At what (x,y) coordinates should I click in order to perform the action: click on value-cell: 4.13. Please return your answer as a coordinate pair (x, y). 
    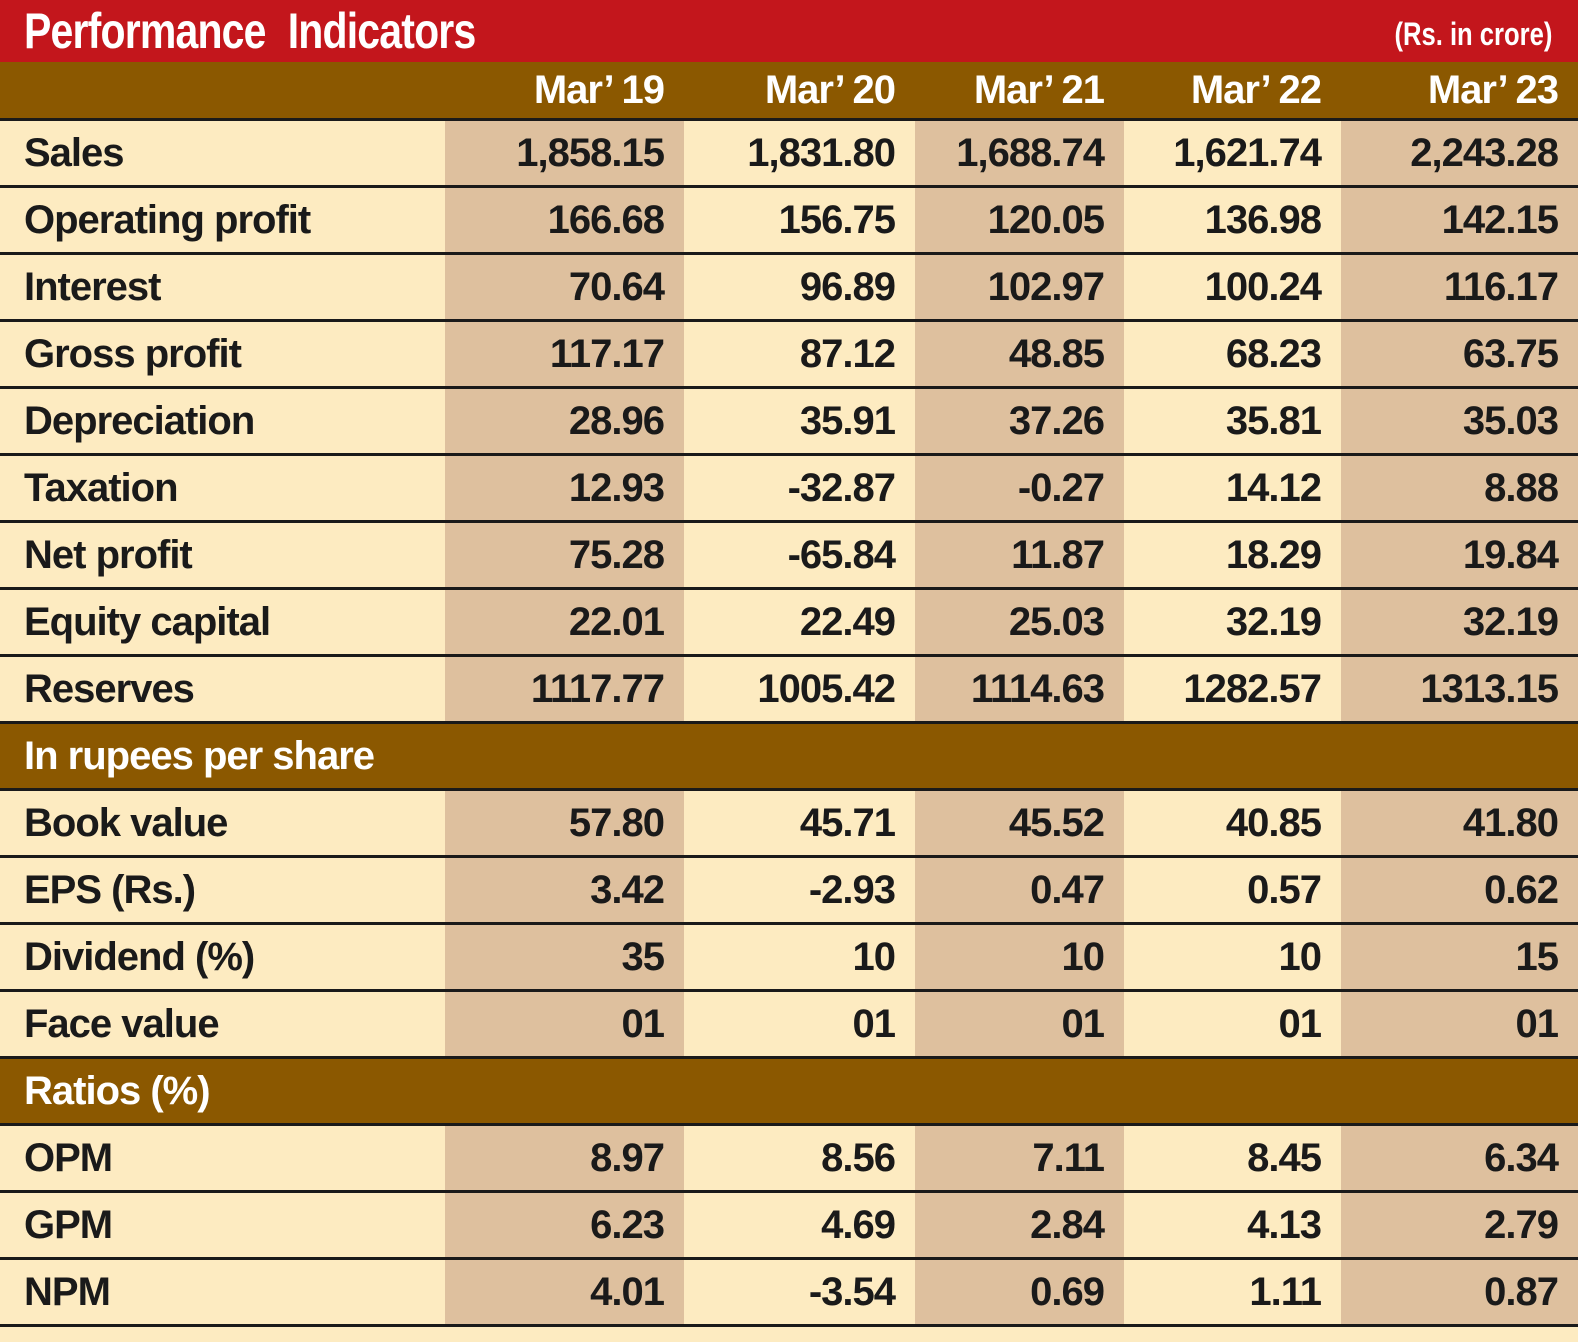
    Looking at the image, I should click on (1232, 1225).